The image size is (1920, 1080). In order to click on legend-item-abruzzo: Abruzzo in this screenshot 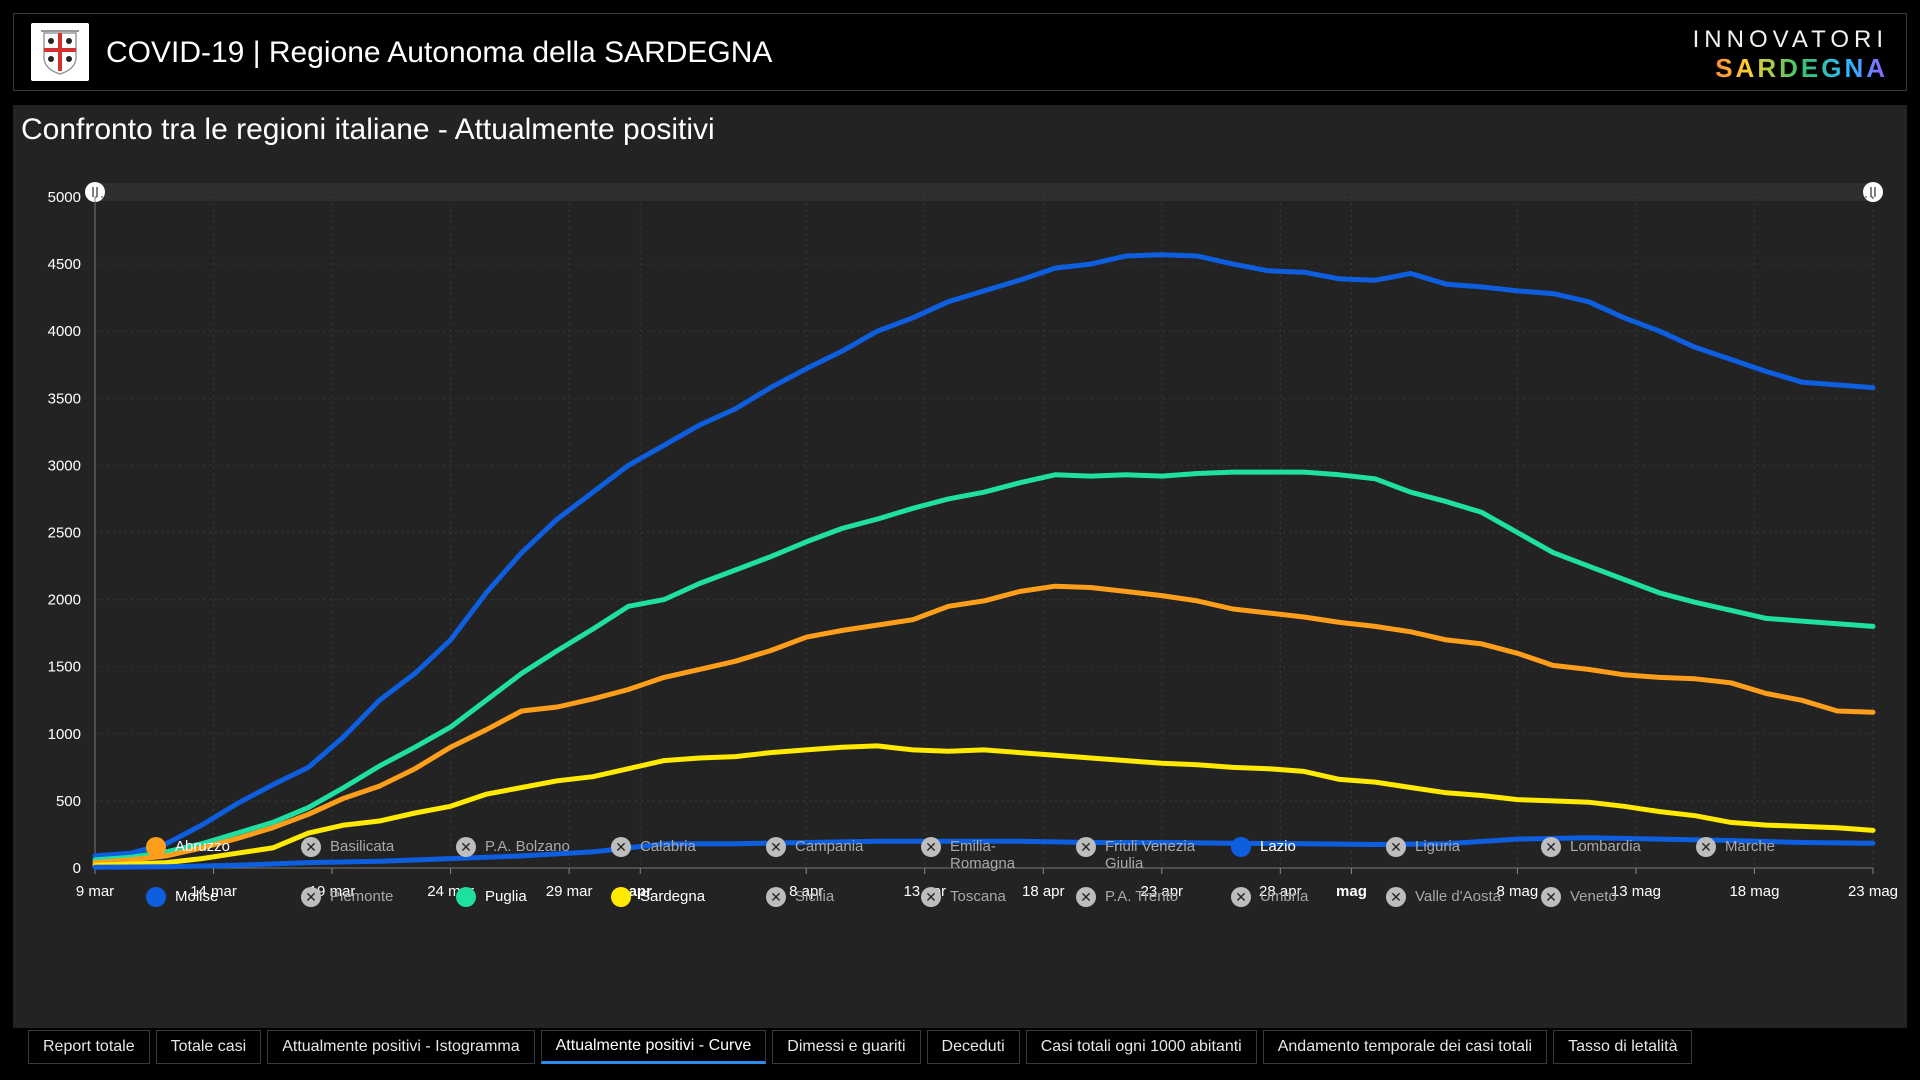, I will do `click(213, 847)`.